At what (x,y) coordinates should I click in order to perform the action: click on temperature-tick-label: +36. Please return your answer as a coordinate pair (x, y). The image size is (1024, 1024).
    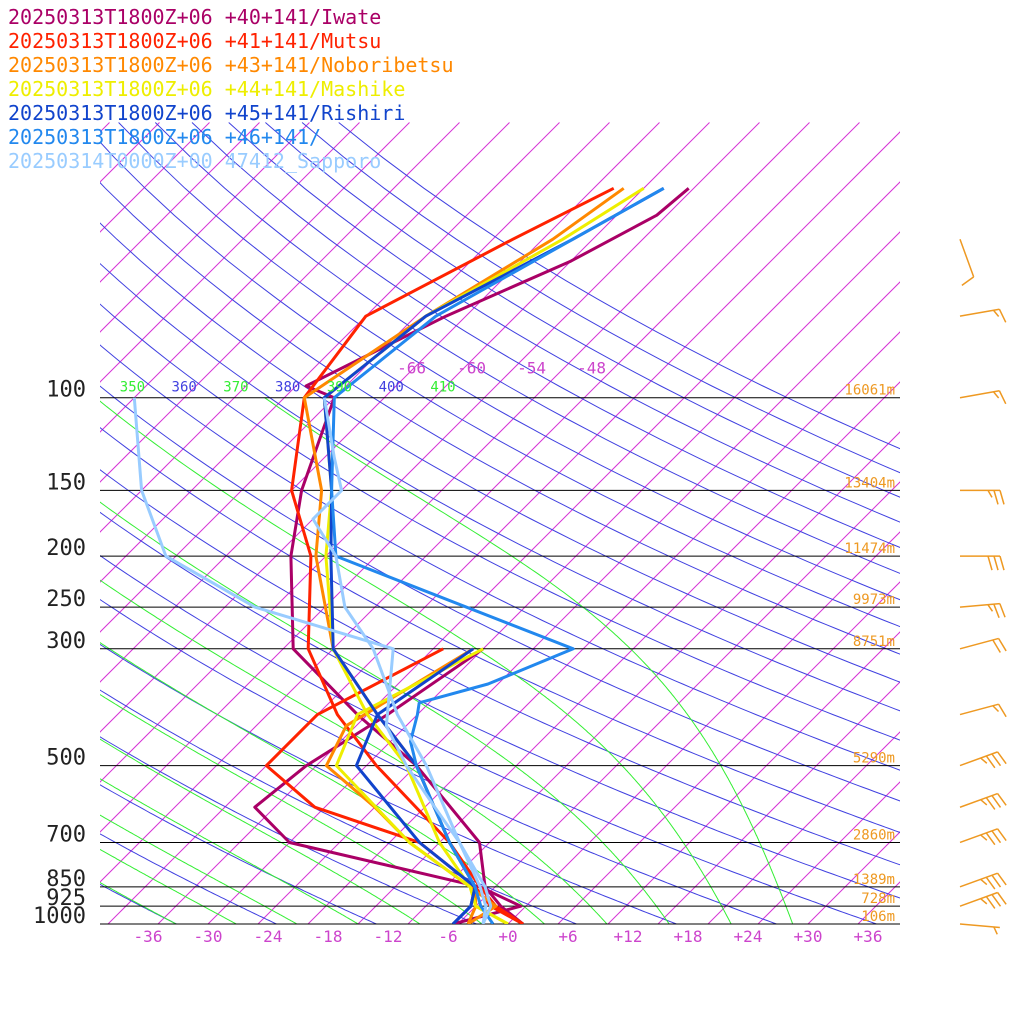
    Looking at the image, I should click on (868, 936).